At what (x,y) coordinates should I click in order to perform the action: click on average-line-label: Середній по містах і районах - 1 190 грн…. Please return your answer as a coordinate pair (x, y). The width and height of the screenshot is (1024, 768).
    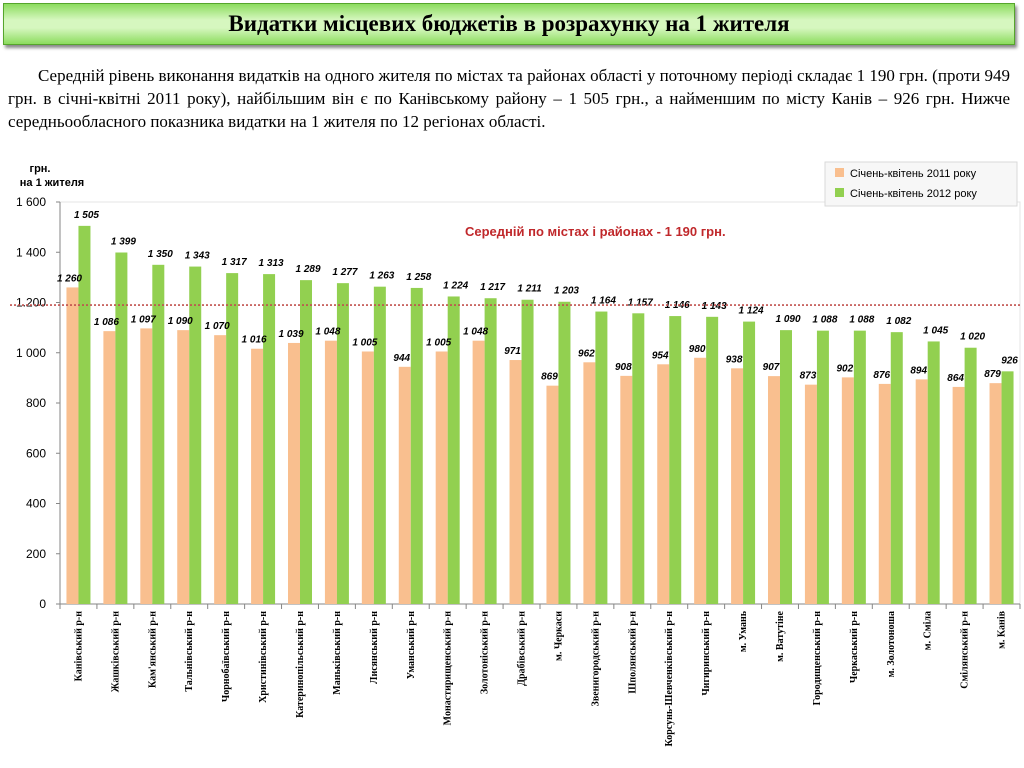
    Looking at the image, I should click on (595, 231).